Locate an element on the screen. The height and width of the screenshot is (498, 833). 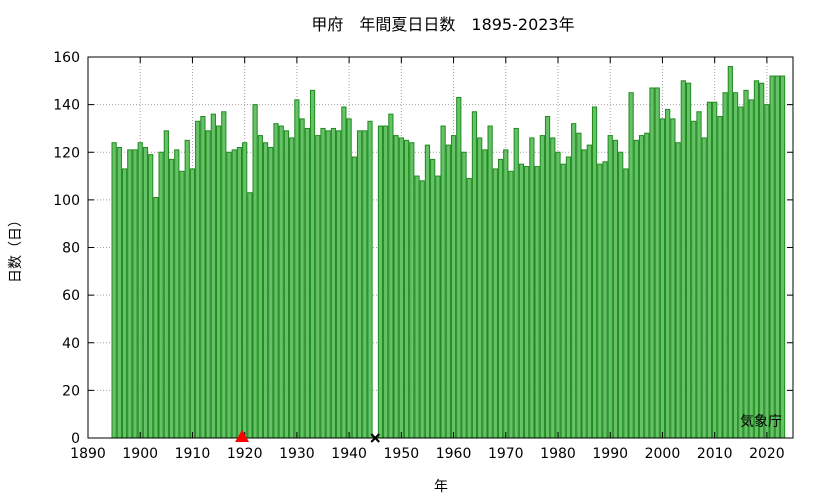
x-tick-label: 1920 is located at coordinates (245, 454).